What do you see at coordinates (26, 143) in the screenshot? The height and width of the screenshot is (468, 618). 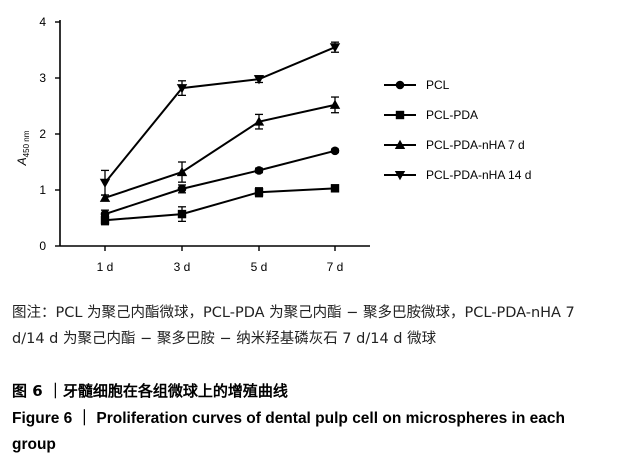 I see `y-axis-label-sub: 450 nm` at bounding box center [26, 143].